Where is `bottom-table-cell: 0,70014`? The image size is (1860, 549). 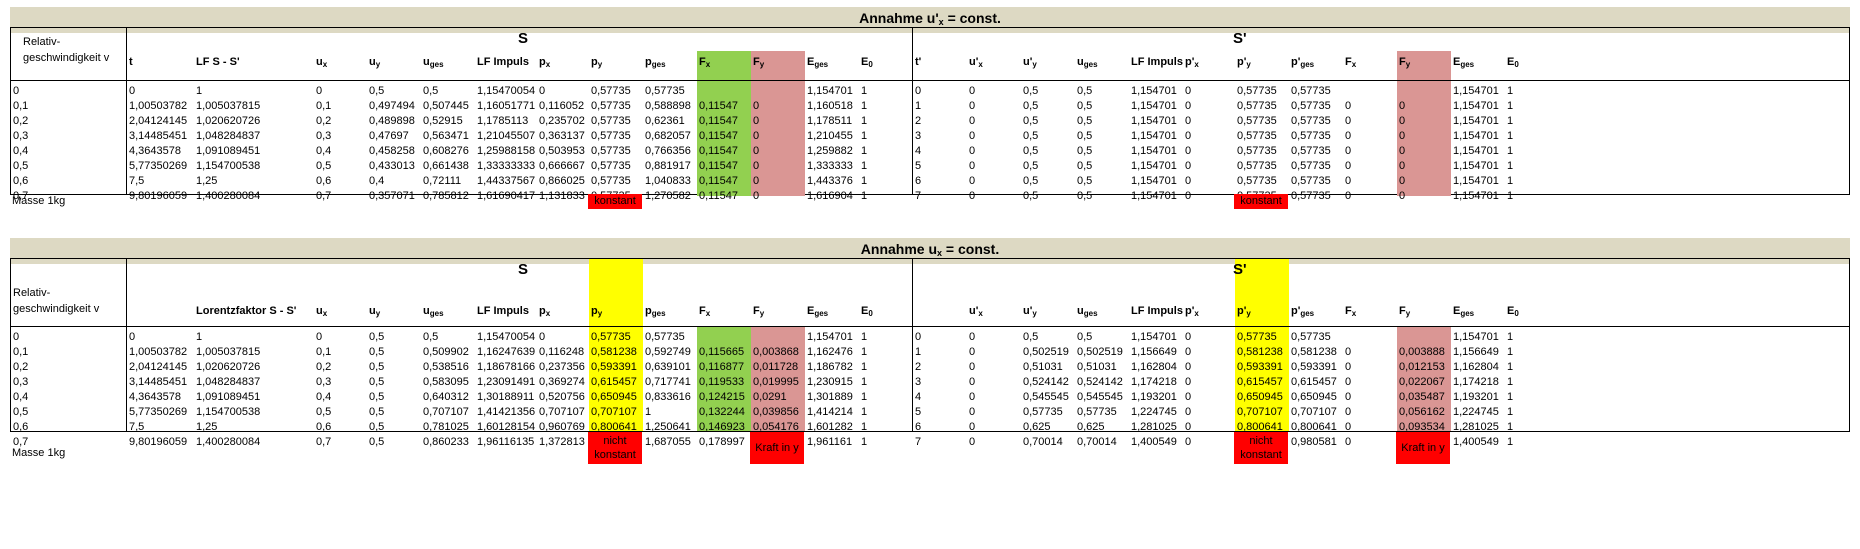 bottom-table-cell: 0,70014 is located at coordinates (1043, 442).